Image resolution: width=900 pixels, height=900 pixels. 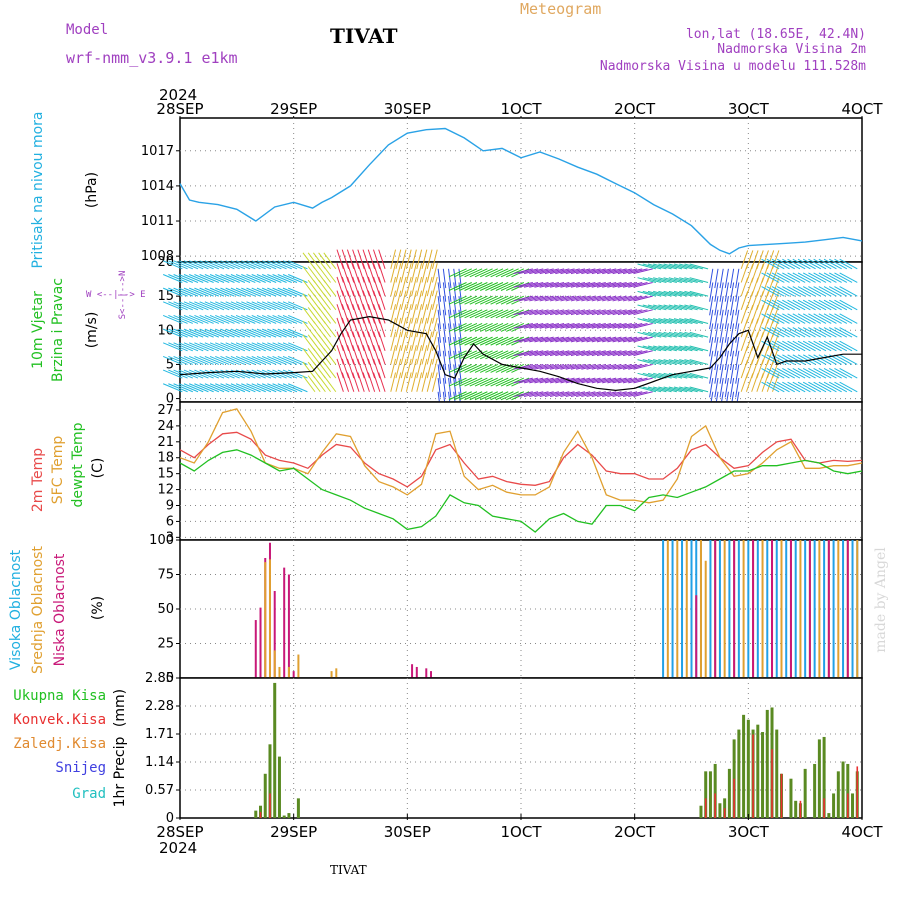 I want to click on bottom-time-tick-label: 1OCT, so click(x=522, y=832).